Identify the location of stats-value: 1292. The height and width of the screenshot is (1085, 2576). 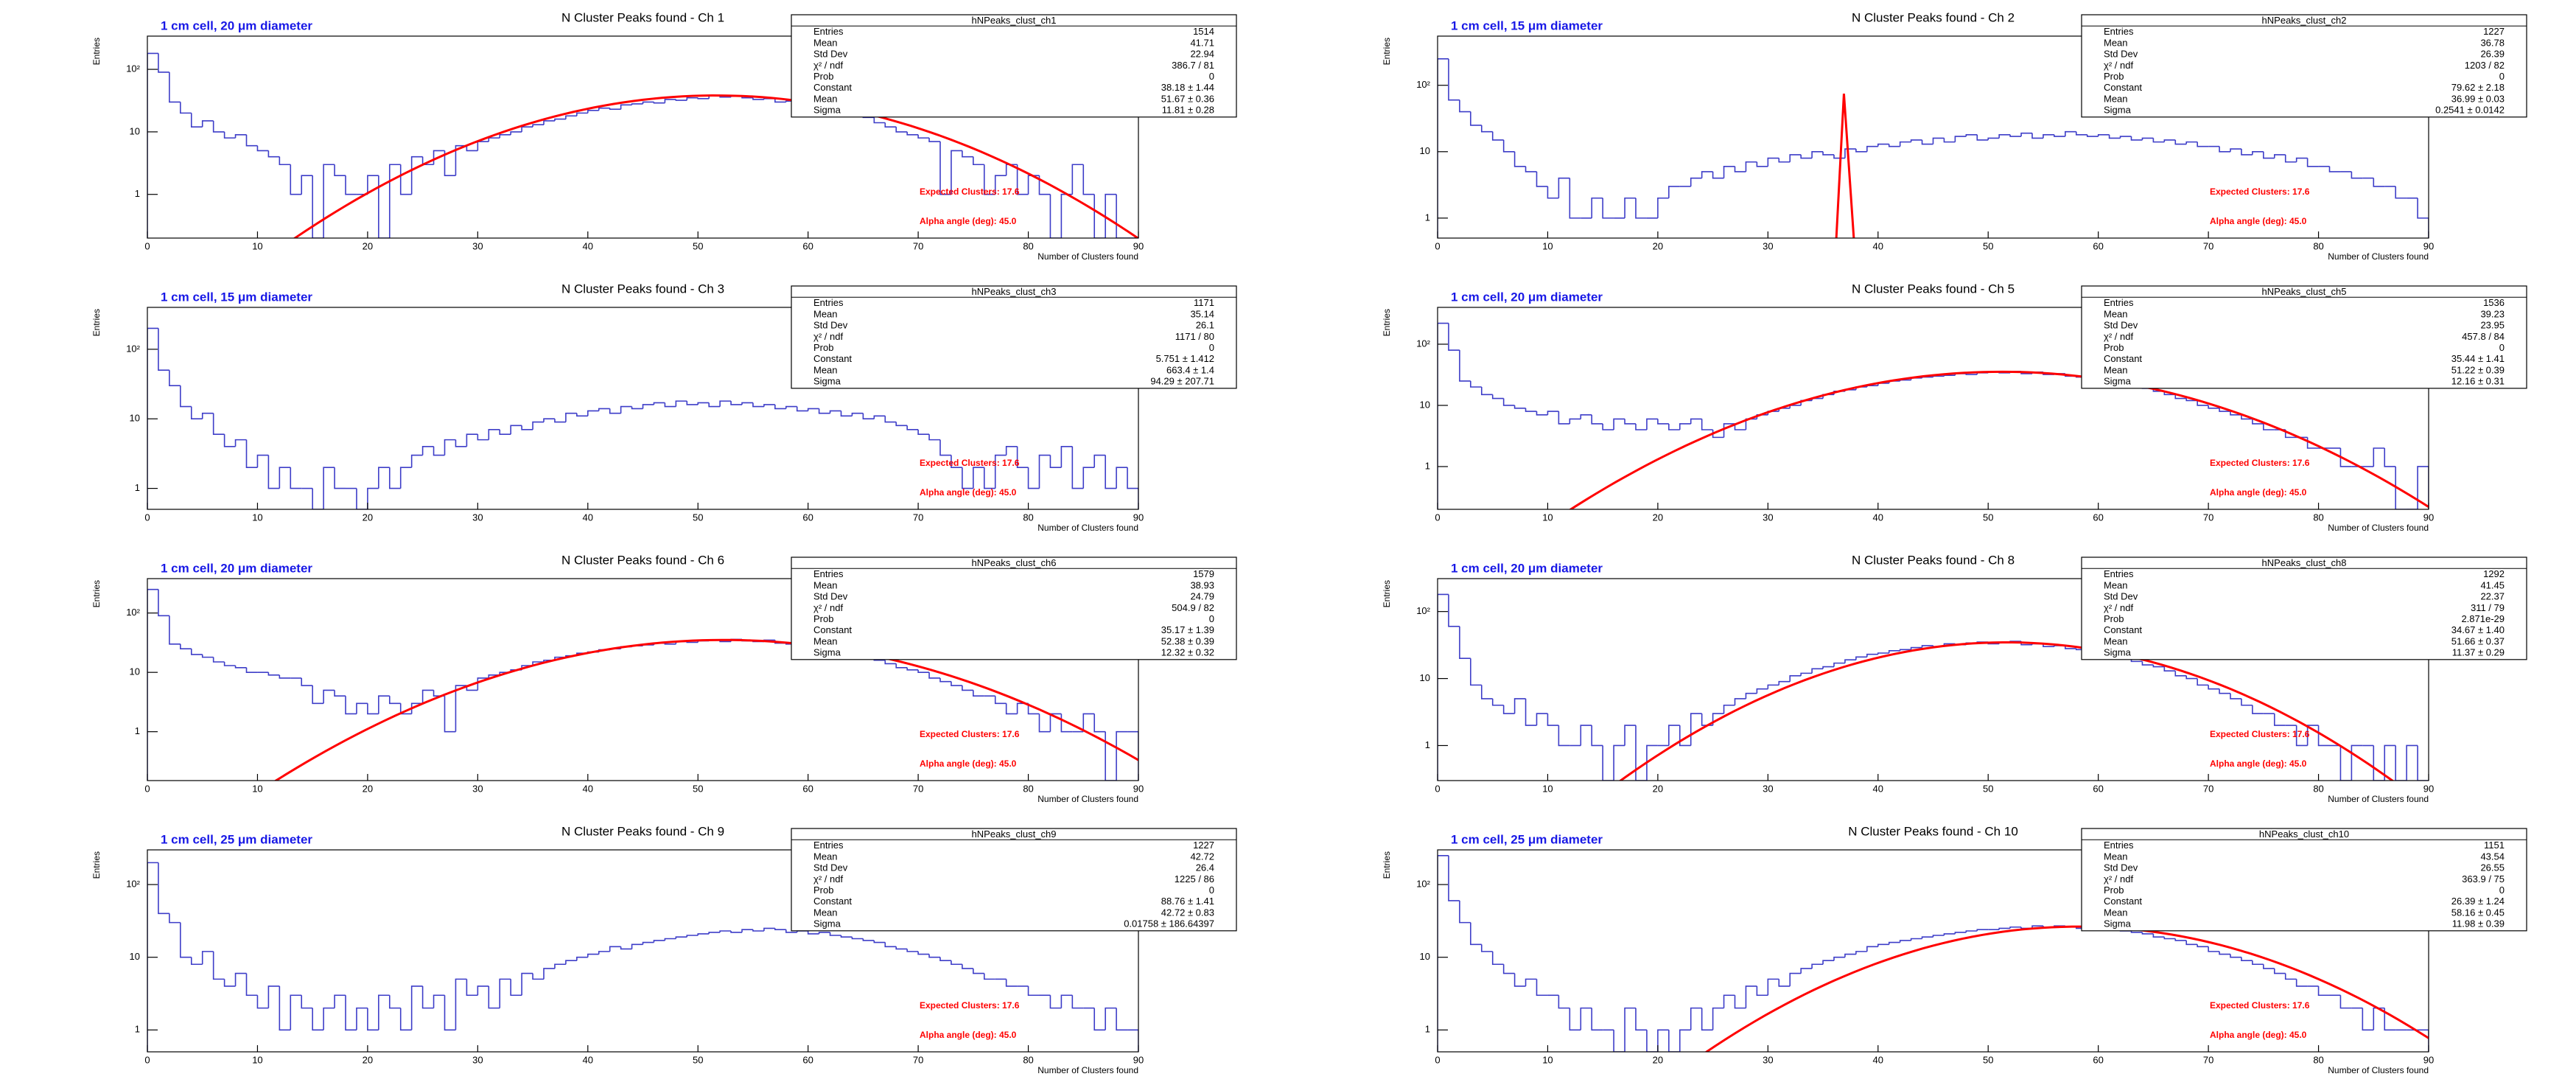
(2494, 573).